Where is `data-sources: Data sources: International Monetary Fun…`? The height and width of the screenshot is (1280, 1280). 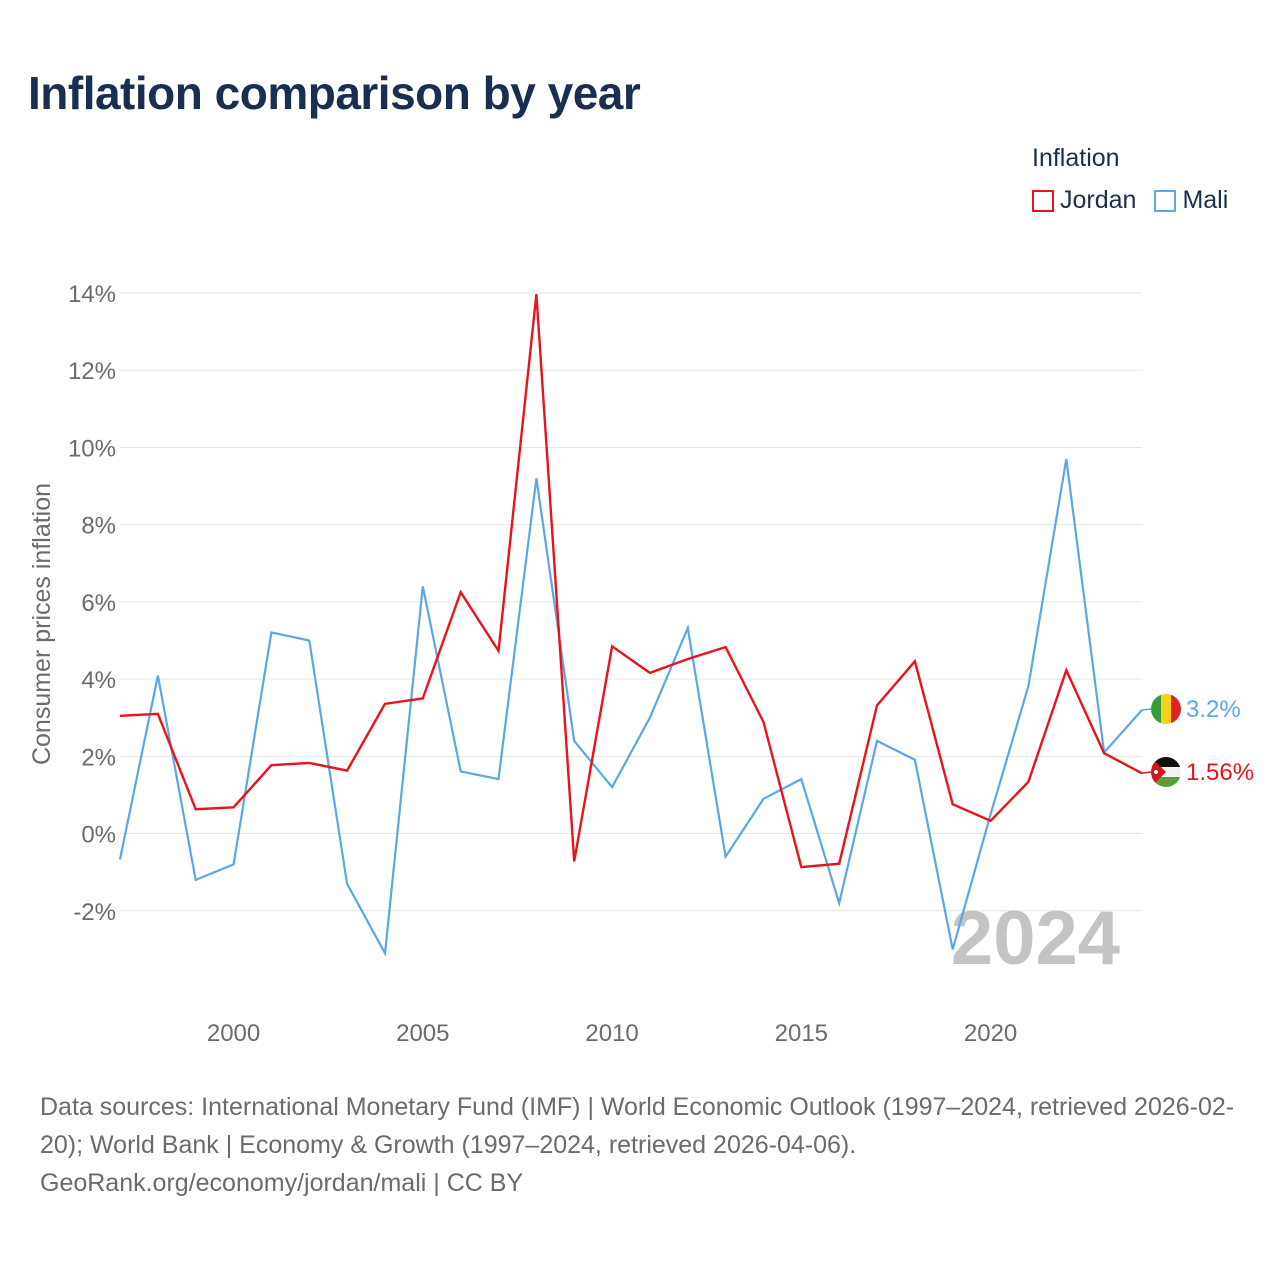
data-sources: Data sources: International Monetary Fun… is located at coordinates (637, 1126).